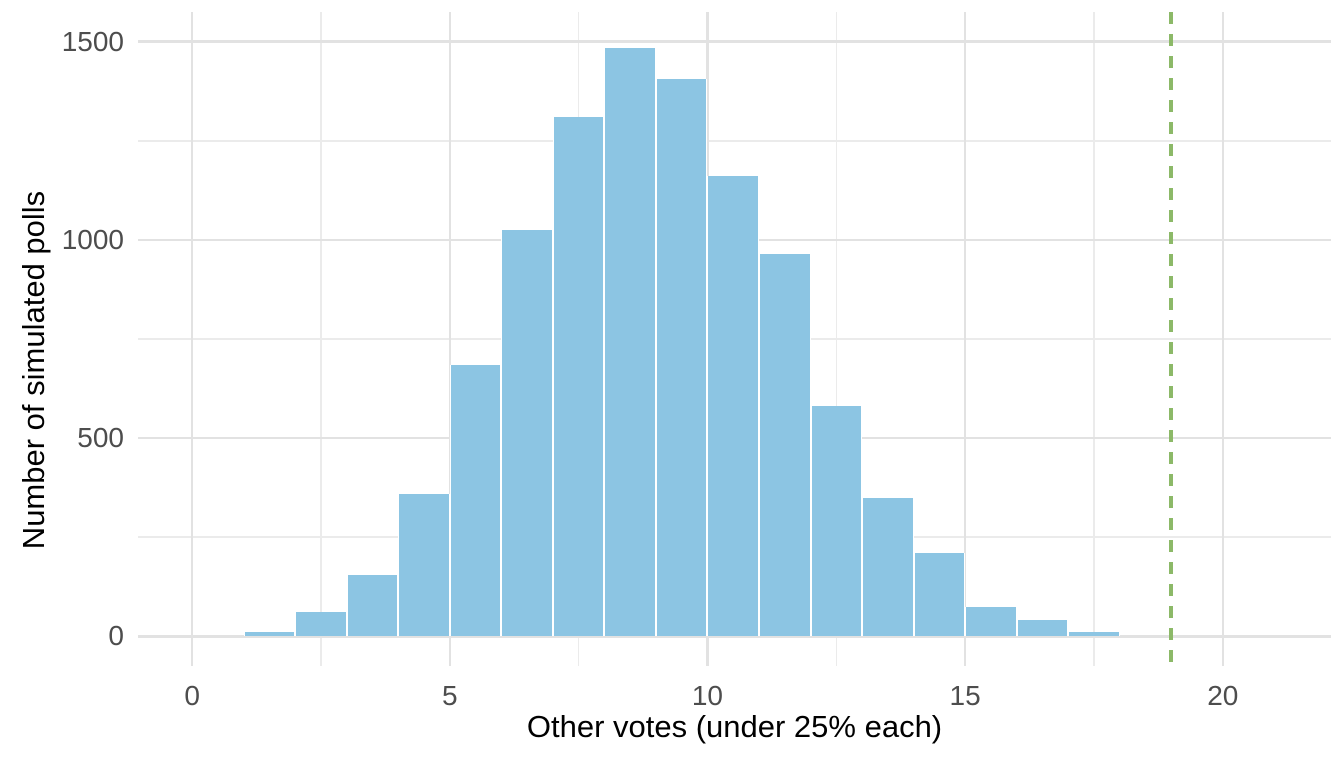  Describe the element at coordinates (92, 41) in the screenshot. I see `y-tick-label: 1500` at that location.